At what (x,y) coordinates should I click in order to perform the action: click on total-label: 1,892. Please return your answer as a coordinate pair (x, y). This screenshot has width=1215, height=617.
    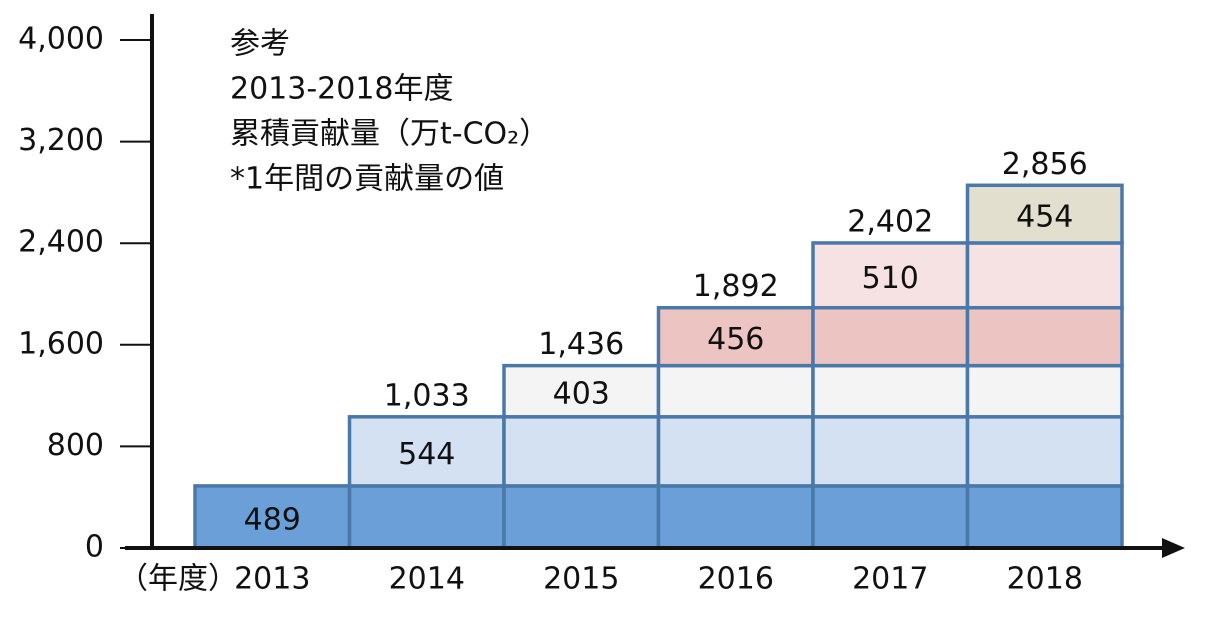
    Looking at the image, I should click on (736, 286).